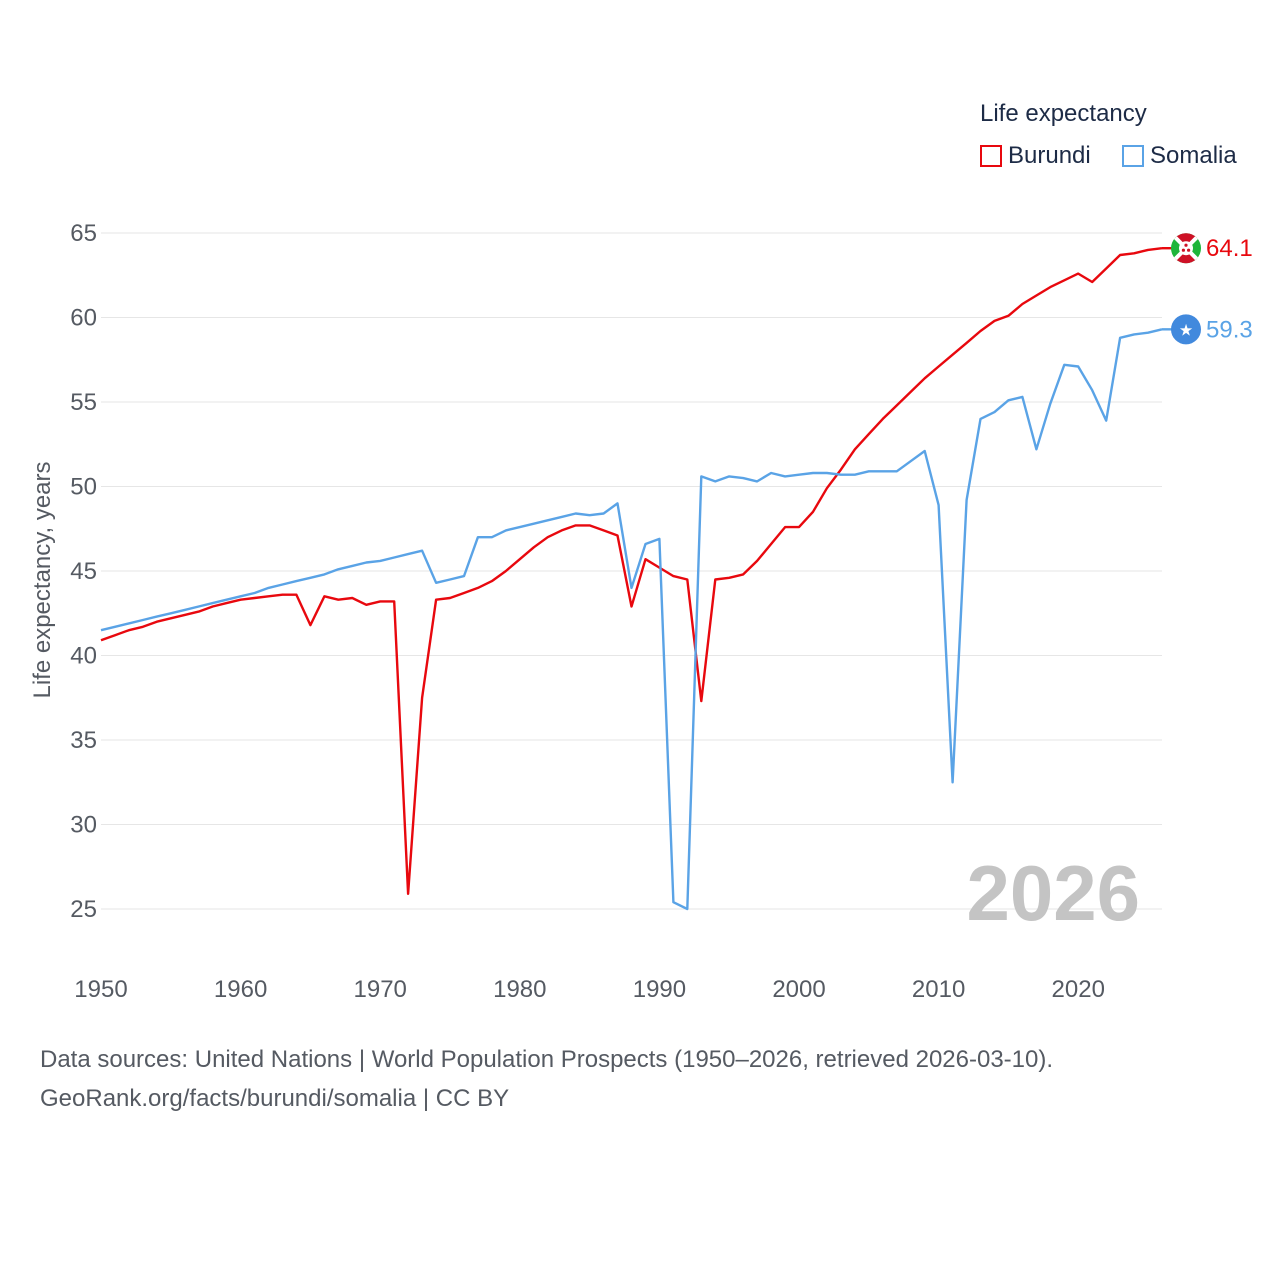 Image resolution: width=1280 pixels, height=1280 pixels. What do you see at coordinates (83, 740) in the screenshot?
I see `y-tick-label: 35` at bounding box center [83, 740].